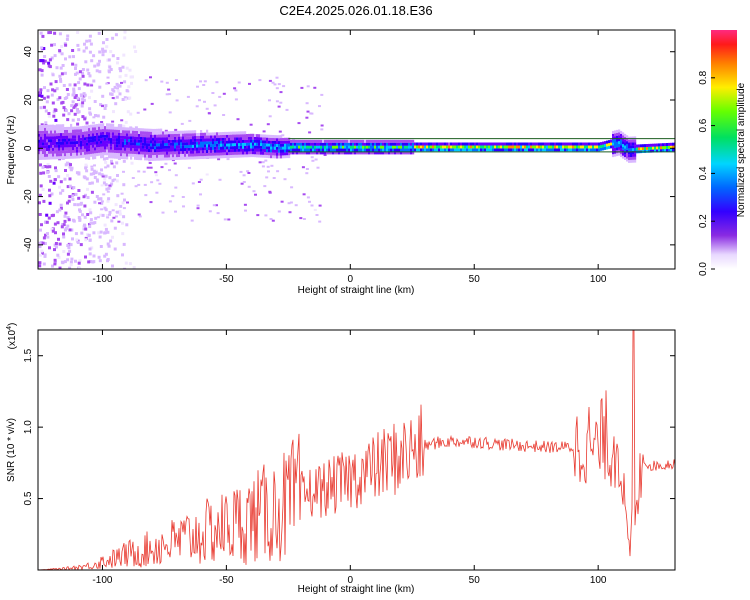 The image size is (750, 600). I want to click on spectrogram-xlabel: Height of straight line (km), so click(356, 290).